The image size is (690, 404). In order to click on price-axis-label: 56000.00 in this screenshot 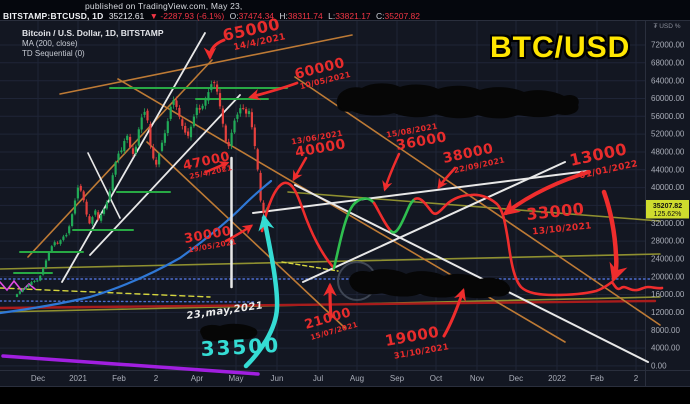, I will do `click(668, 116)`.